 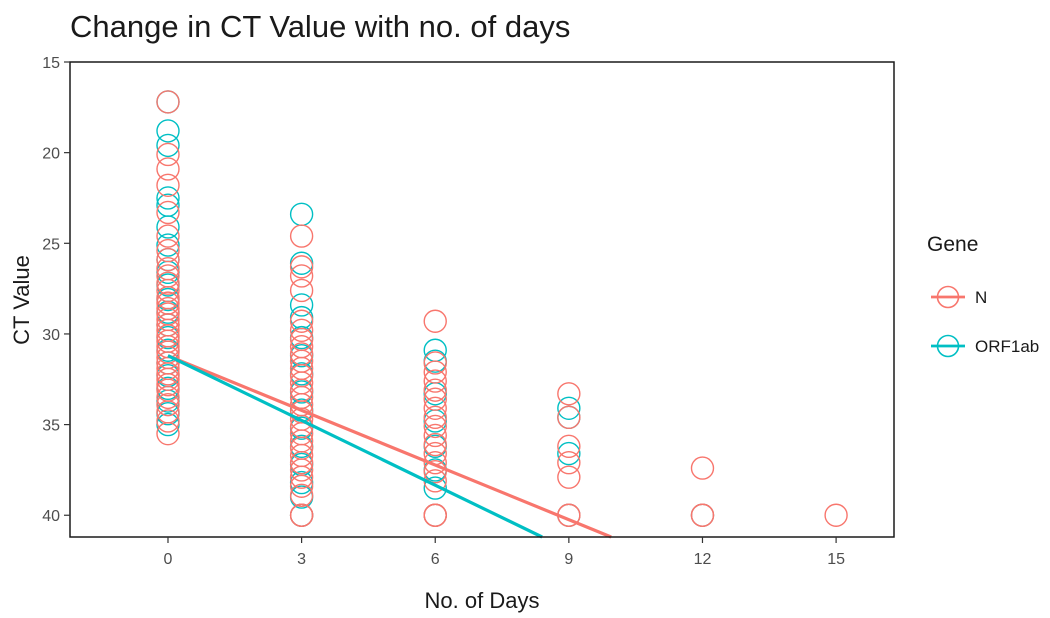 I want to click on trend-lines, so click(x=389, y=446).